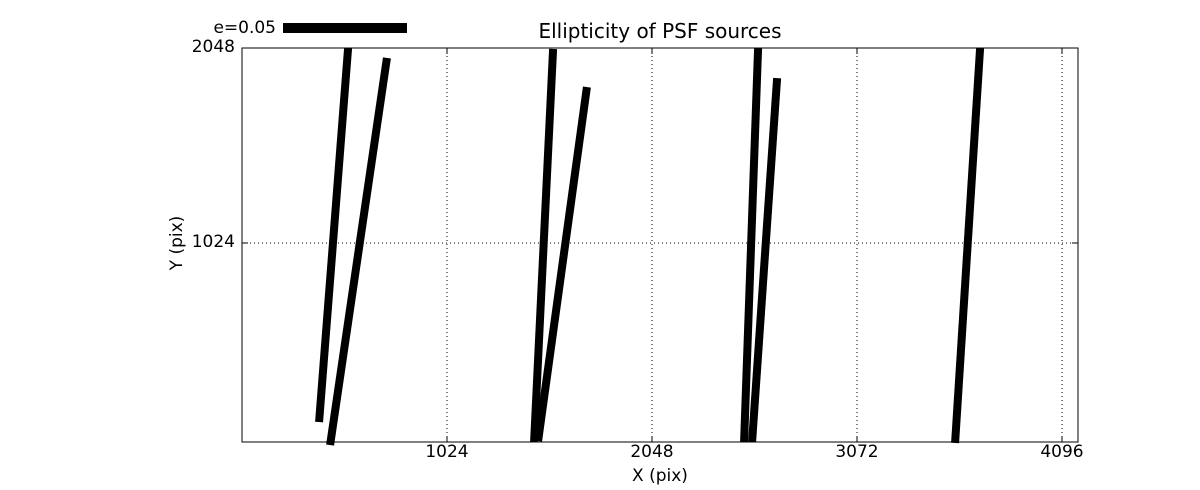  What do you see at coordinates (345, 28) in the screenshot?
I see `legend-sample-bar` at bounding box center [345, 28].